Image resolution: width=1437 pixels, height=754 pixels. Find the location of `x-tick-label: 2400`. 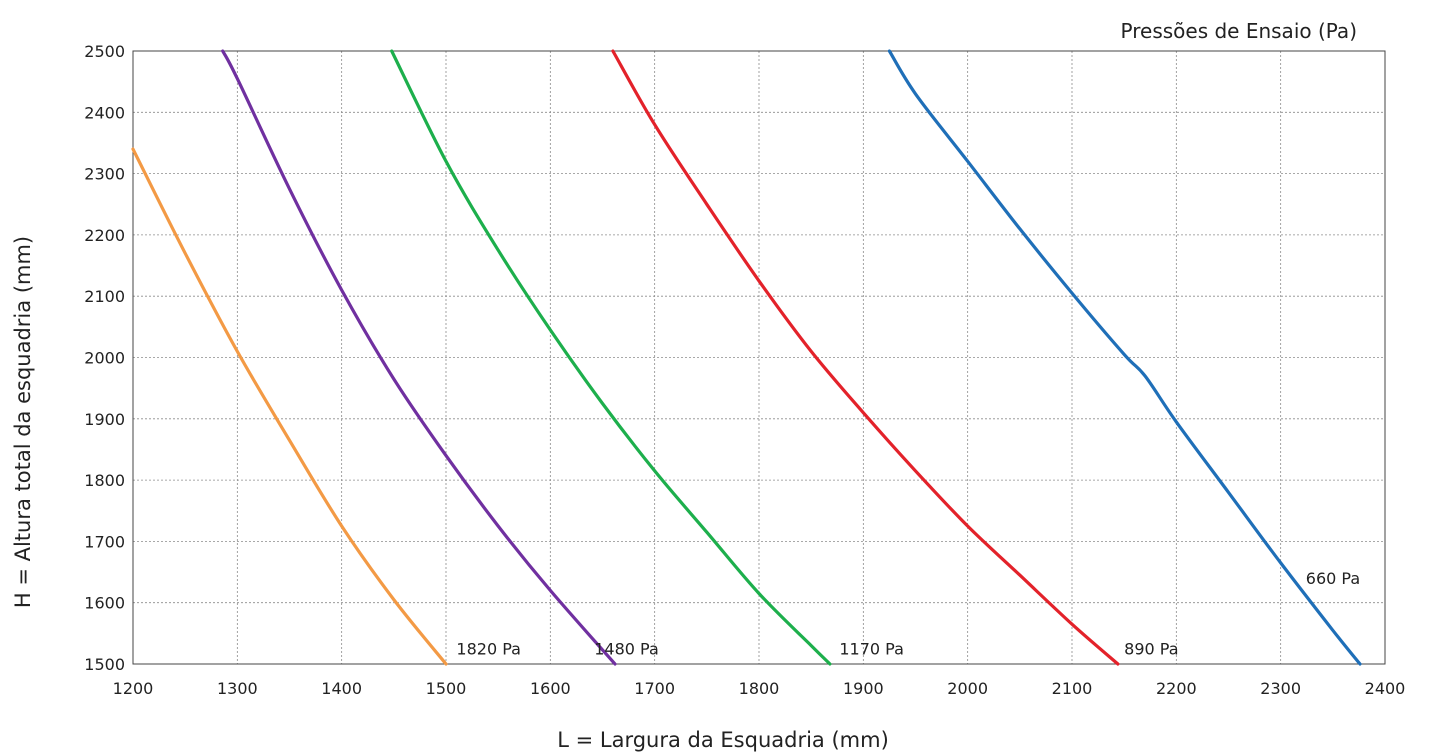

x-tick-label: 2400 is located at coordinates (1385, 688).